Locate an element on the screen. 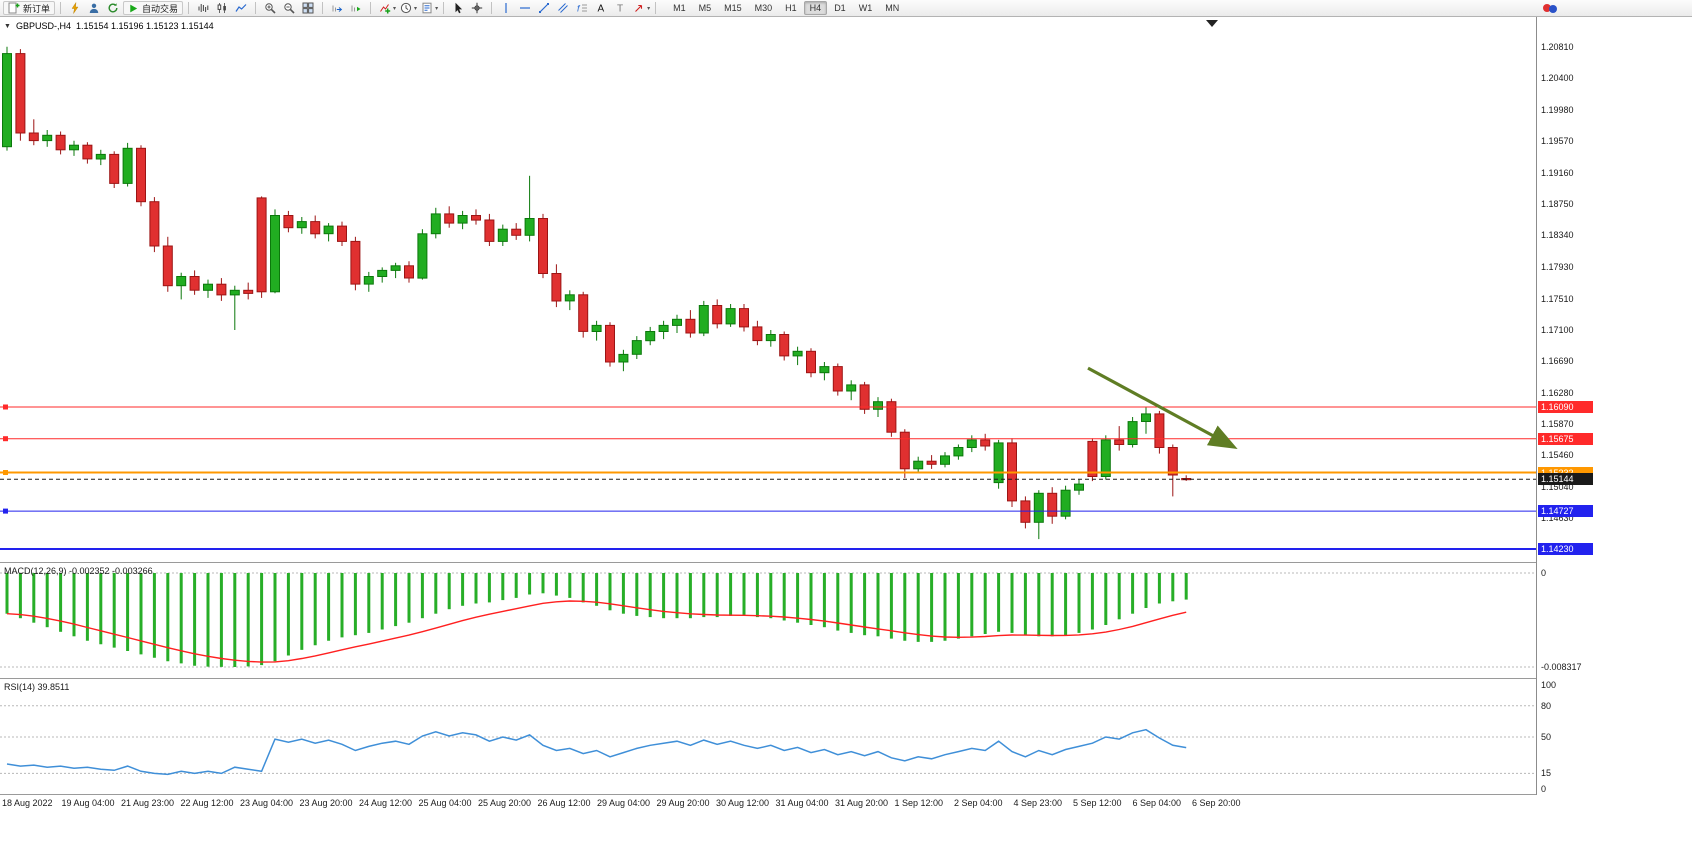 The width and height of the screenshot is (1692, 842). macd-pane is located at coordinates (768, 620).